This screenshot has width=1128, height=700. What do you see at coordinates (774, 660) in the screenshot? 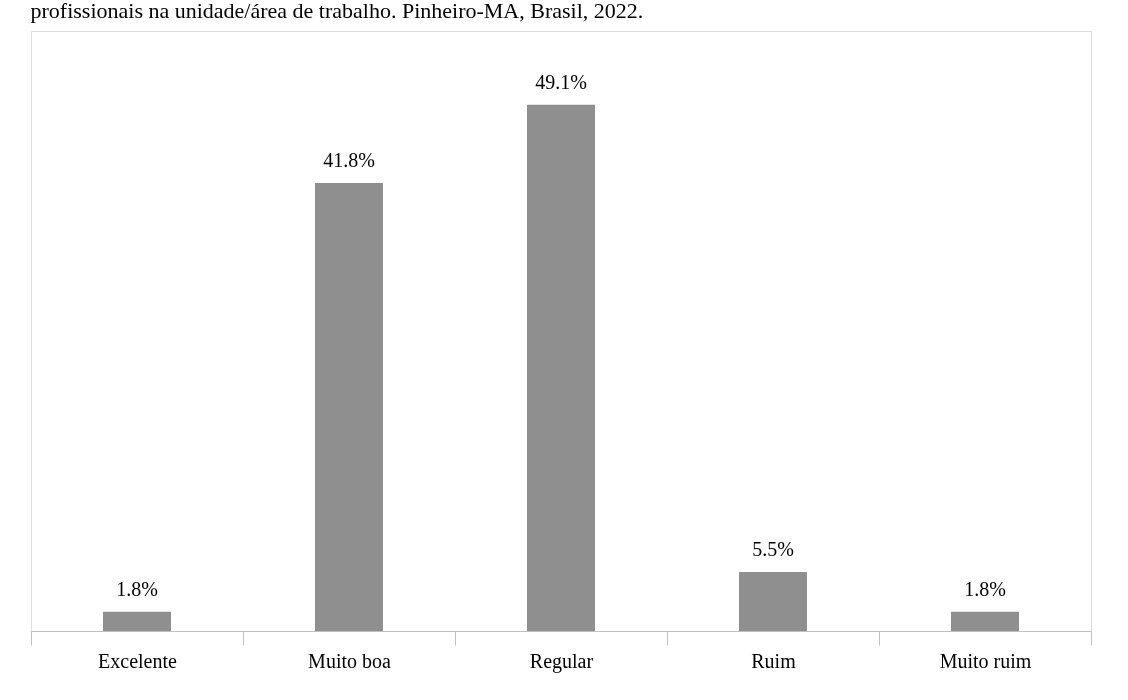
I see `x-tick-label: Ruim` at bounding box center [774, 660].